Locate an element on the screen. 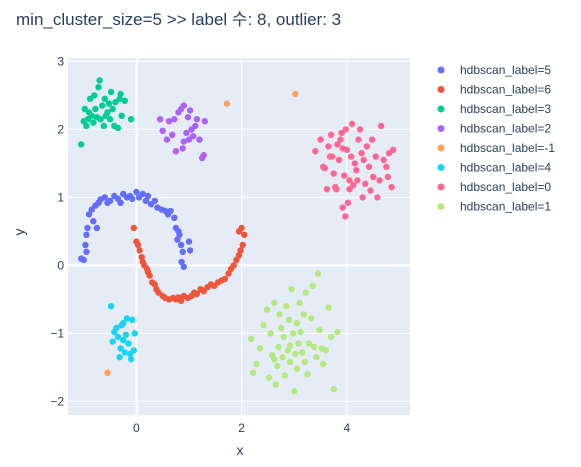  y-tick-label: 3 is located at coordinates (60, 61).